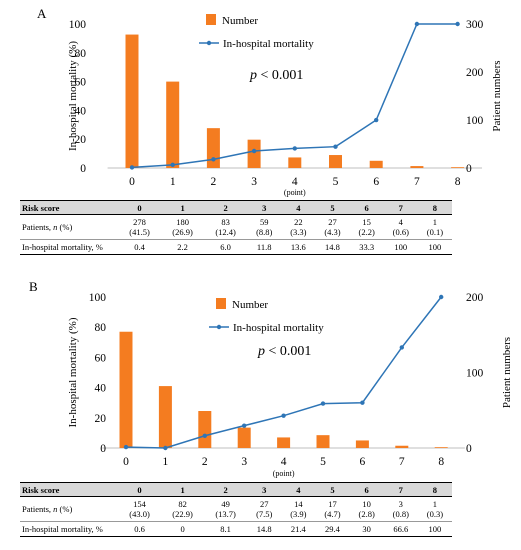 This screenshot has height=550, width=521. What do you see at coordinates (332, 247) in the screenshot?
I see `mortality-cell: 14.8` at bounding box center [332, 247].